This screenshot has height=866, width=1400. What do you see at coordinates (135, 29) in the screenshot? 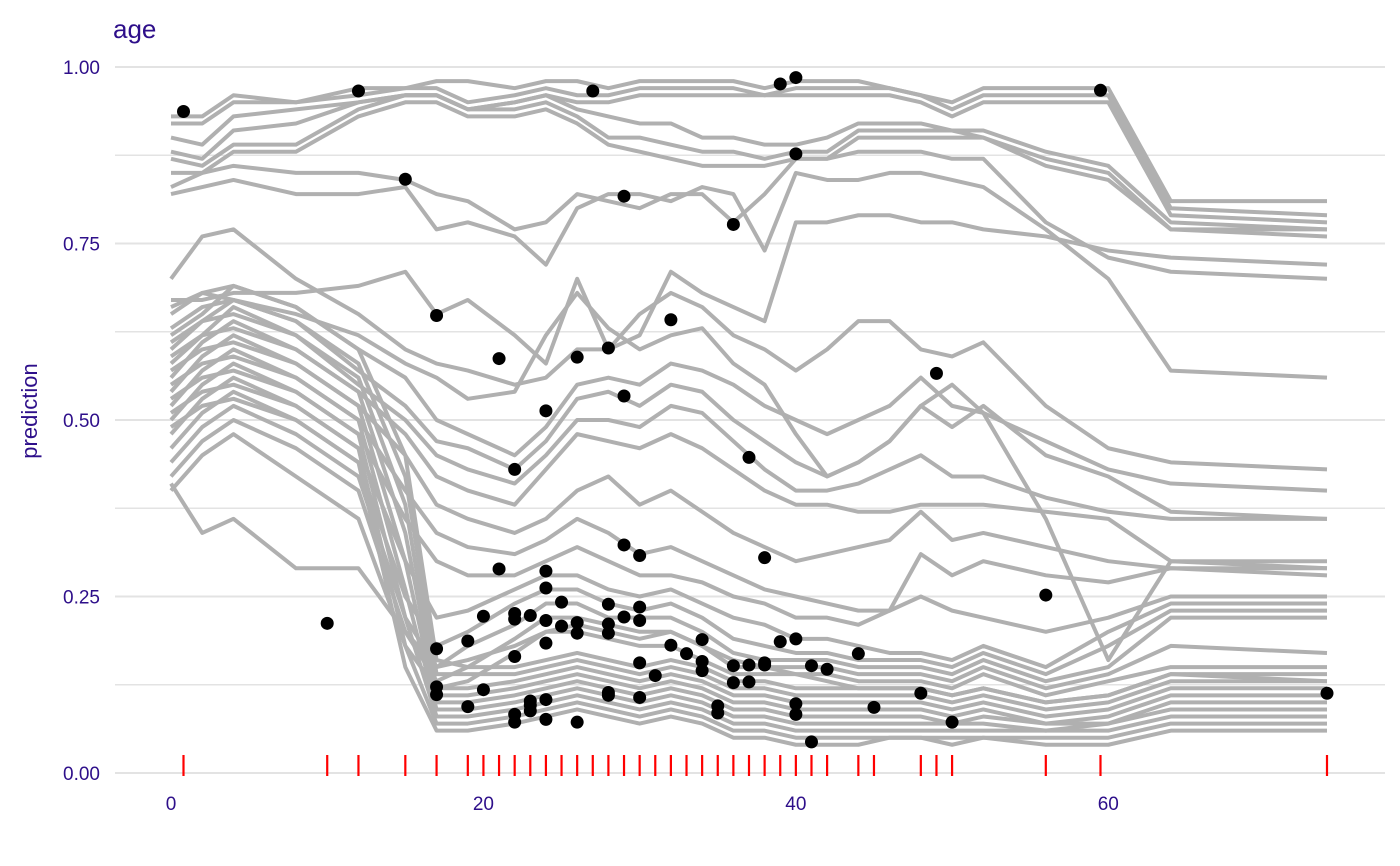
I see `chart-title: age` at bounding box center [135, 29].